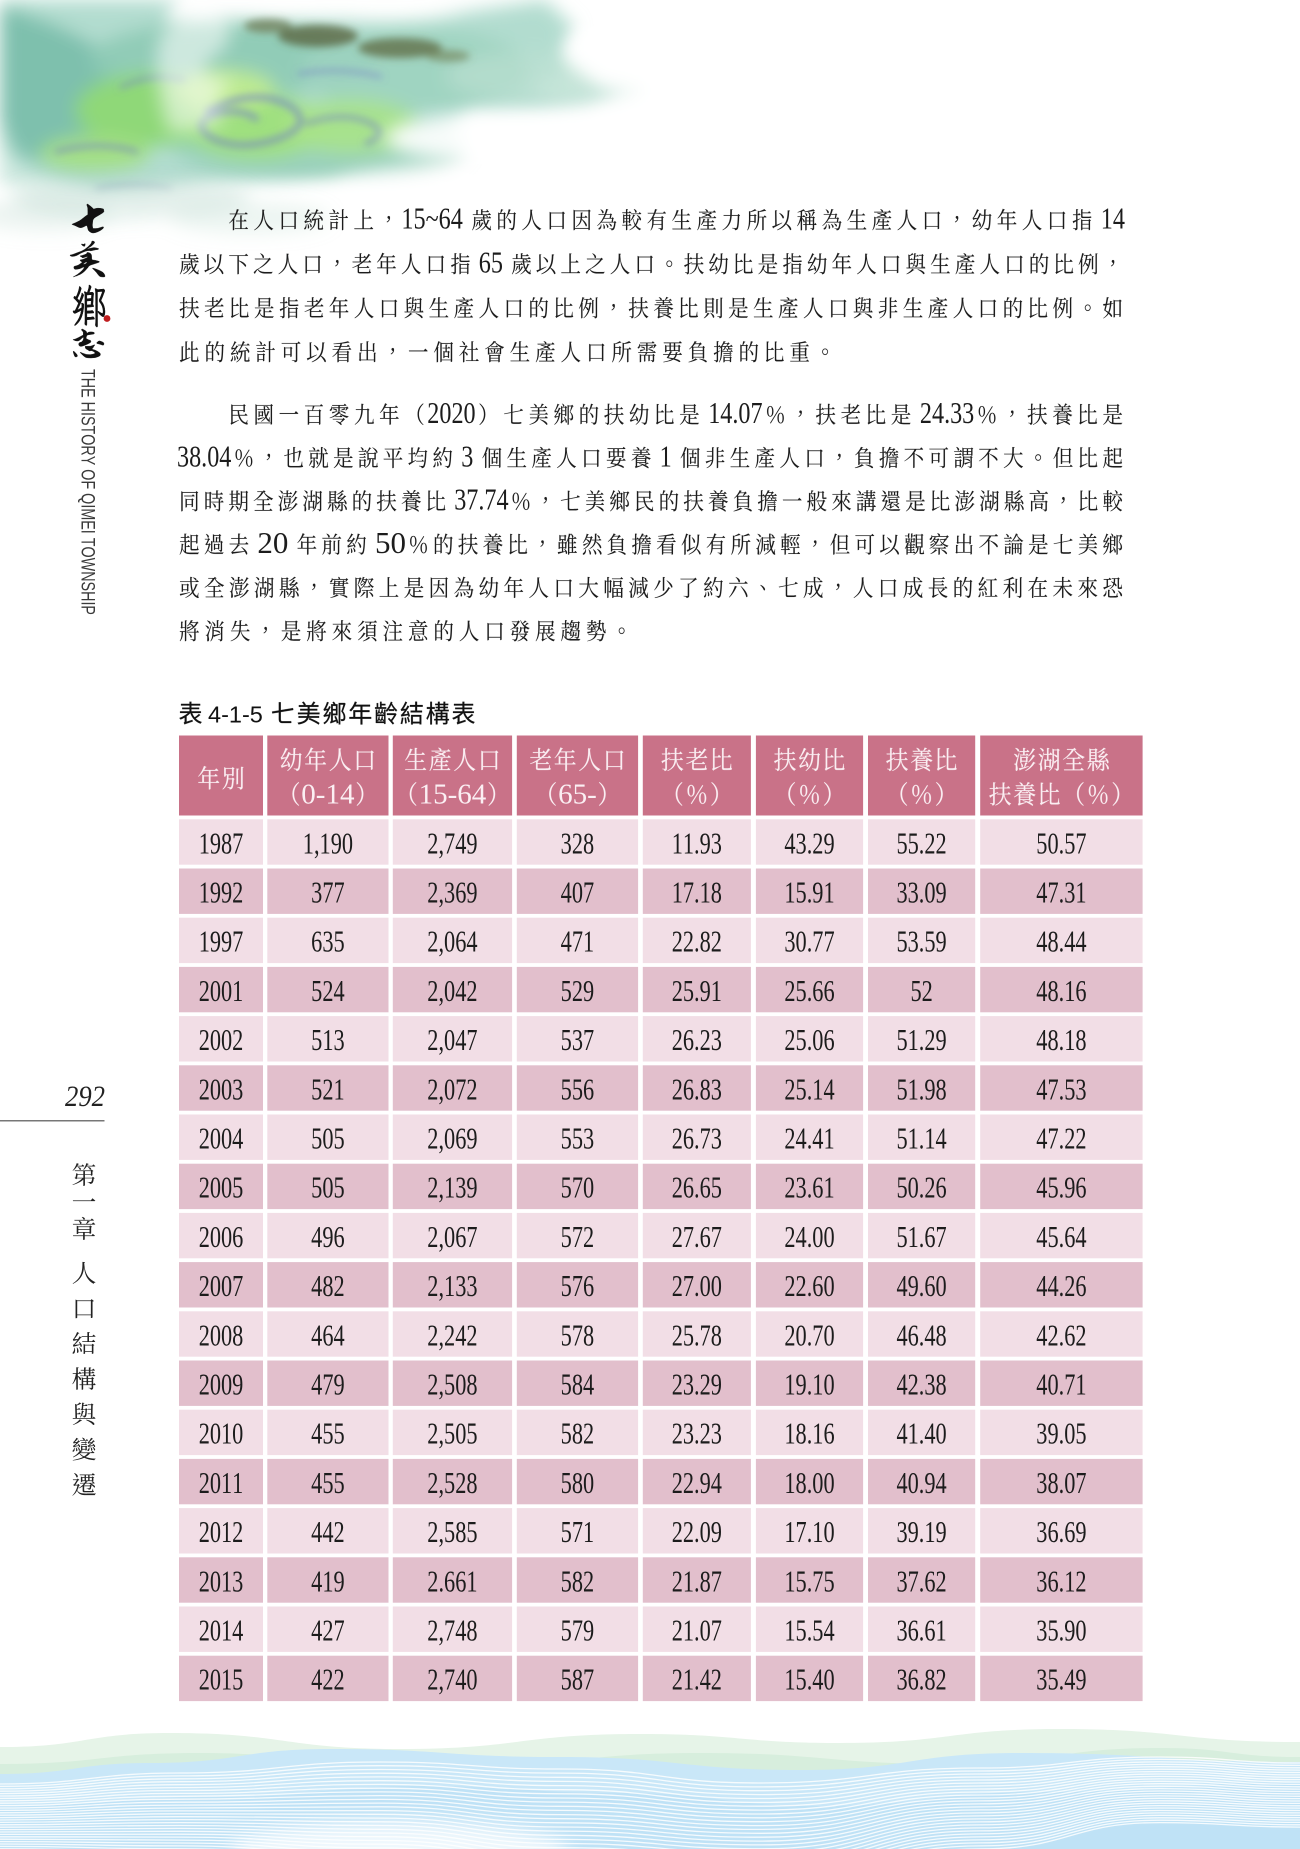  I want to click on svg-text: 2009, so click(221, 1384).